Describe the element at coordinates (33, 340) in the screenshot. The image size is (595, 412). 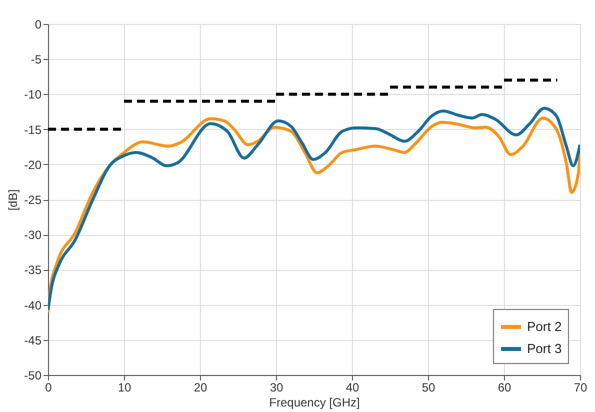
I see `y-tick-label: -45` at that location.